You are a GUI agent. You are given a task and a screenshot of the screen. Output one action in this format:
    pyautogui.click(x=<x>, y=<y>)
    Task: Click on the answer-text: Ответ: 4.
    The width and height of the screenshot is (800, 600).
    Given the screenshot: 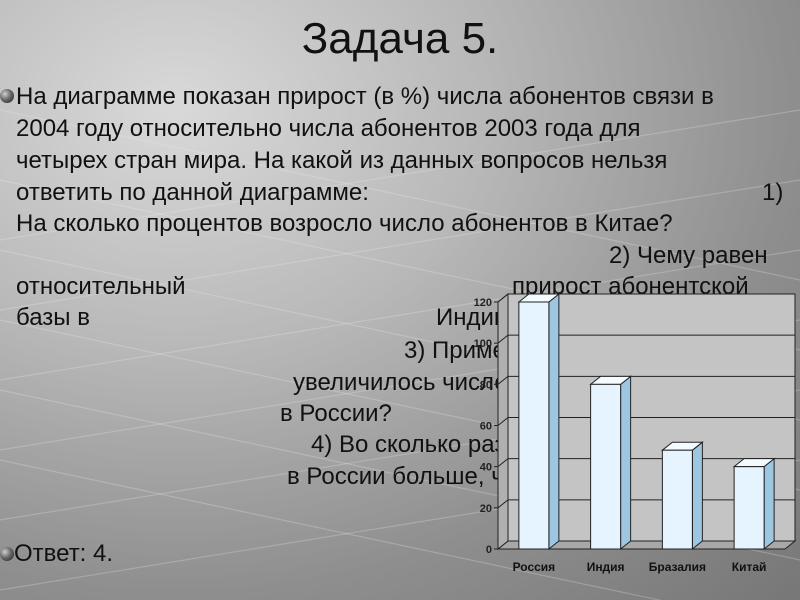 What is the action you would take?
    pyautogui.click(x=64, y=553)
    